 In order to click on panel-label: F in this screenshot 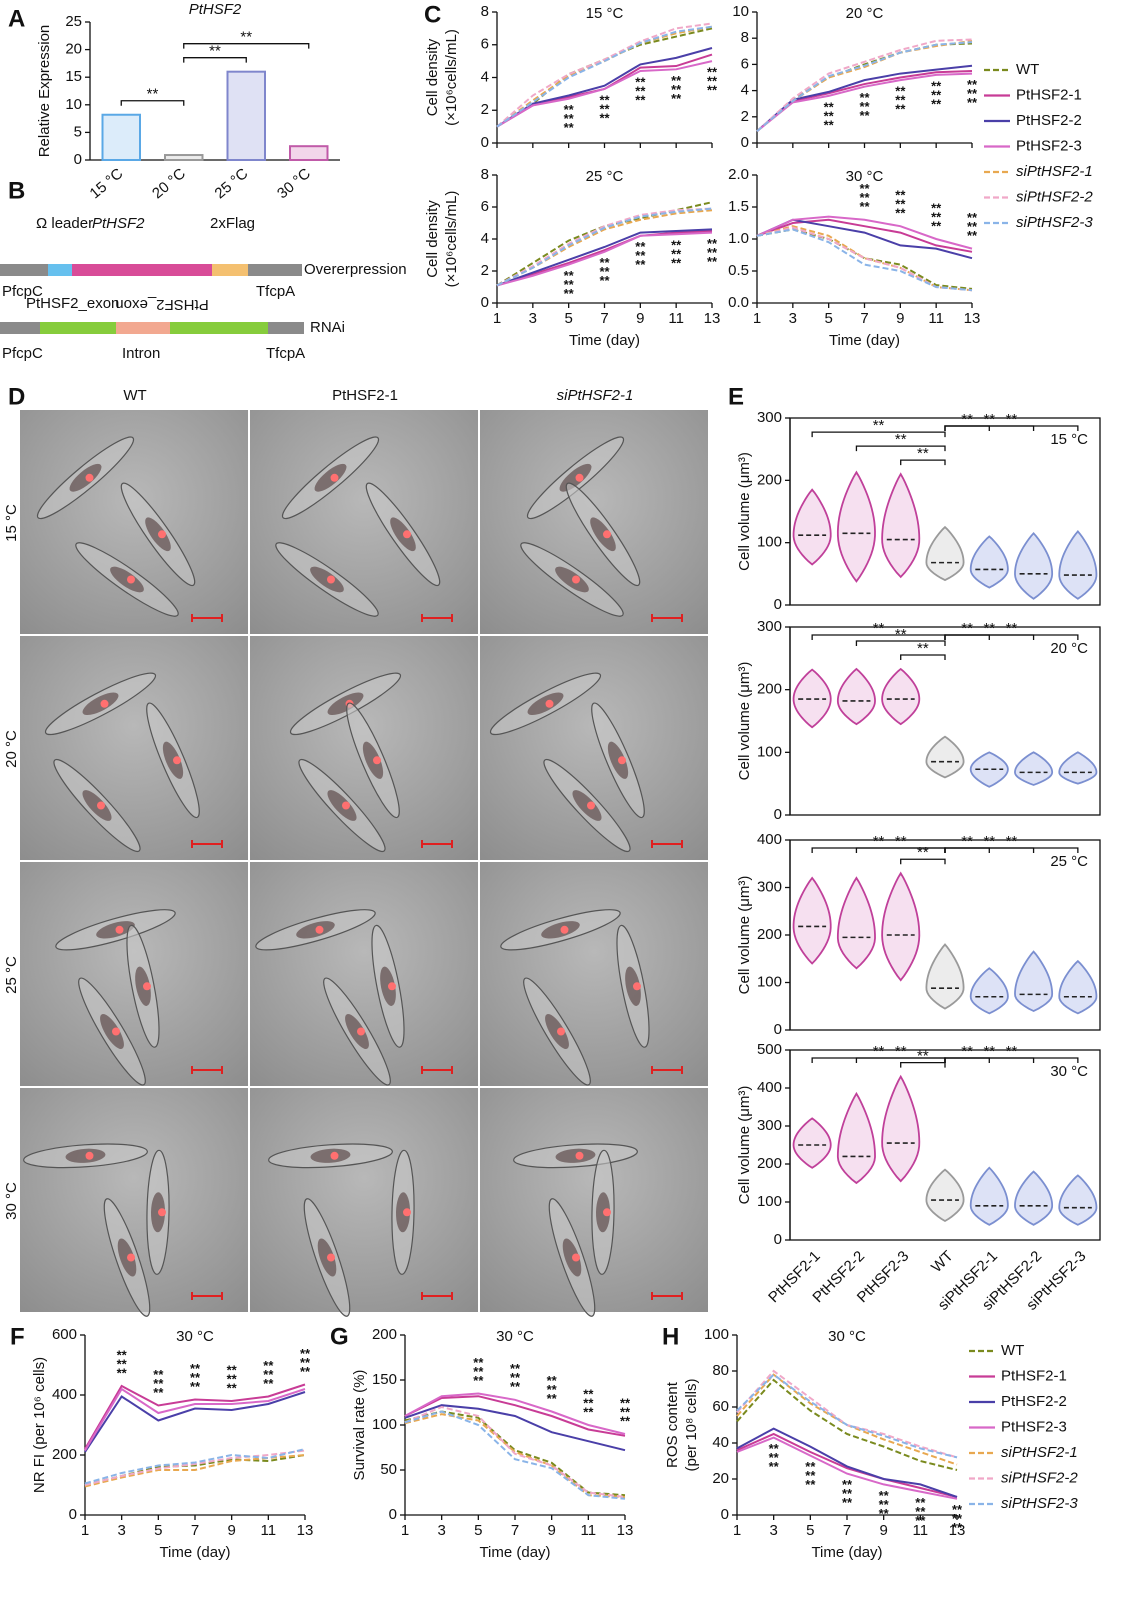, I will do `click(17, 1336)`.